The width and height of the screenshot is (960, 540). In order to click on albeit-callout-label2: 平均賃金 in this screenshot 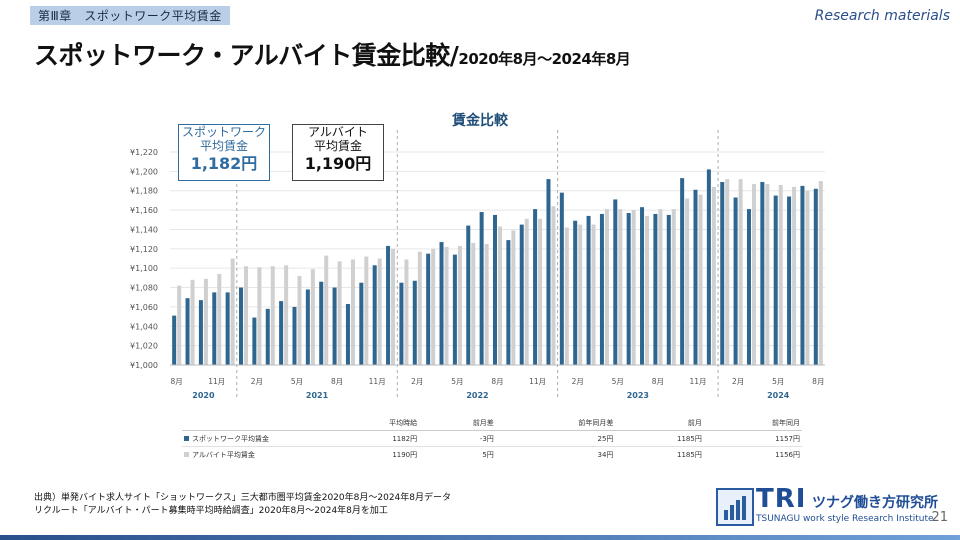, I will do `click(337, 146)`.